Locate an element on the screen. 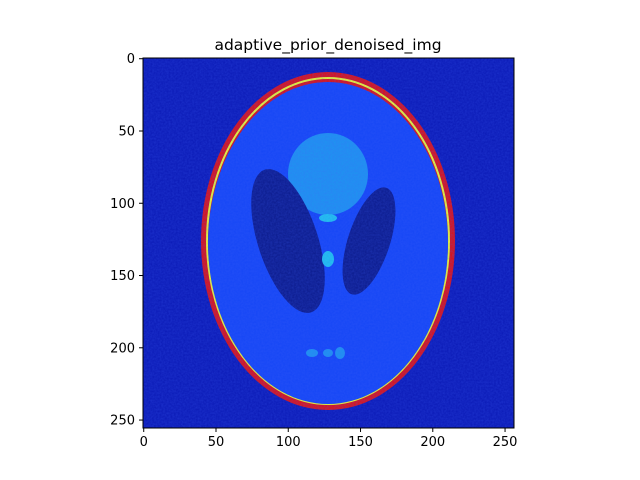 The height and width of the screenshot is (480, 640). y-tick-label: 100 is located at coordinates (122, 204).